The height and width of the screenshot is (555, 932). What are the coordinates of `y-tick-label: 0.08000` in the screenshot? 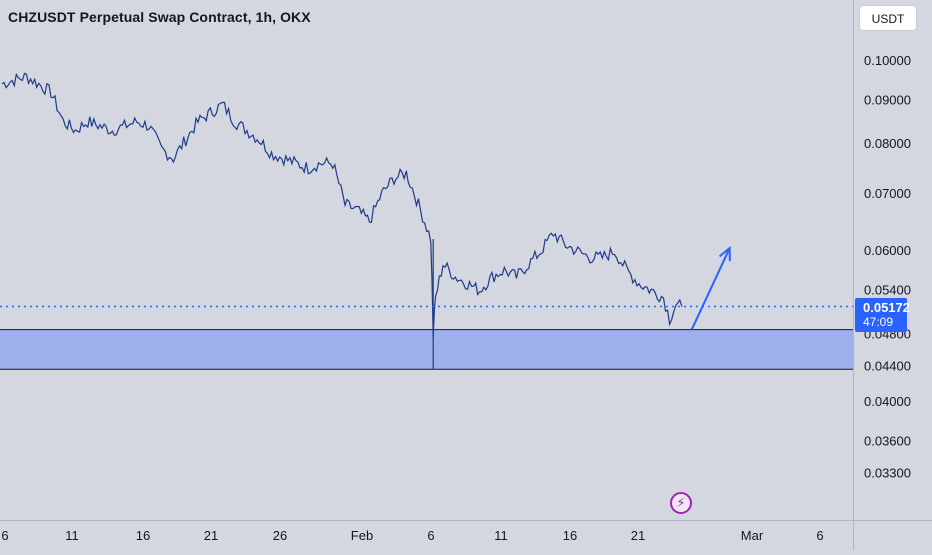 It's located at (887, 143).